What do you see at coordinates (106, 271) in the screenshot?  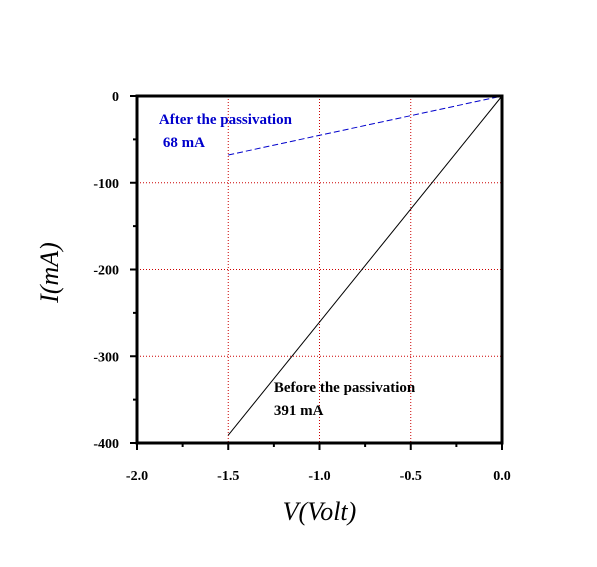 I see `y-tick-label: -200` at bounding box center [106, 271].